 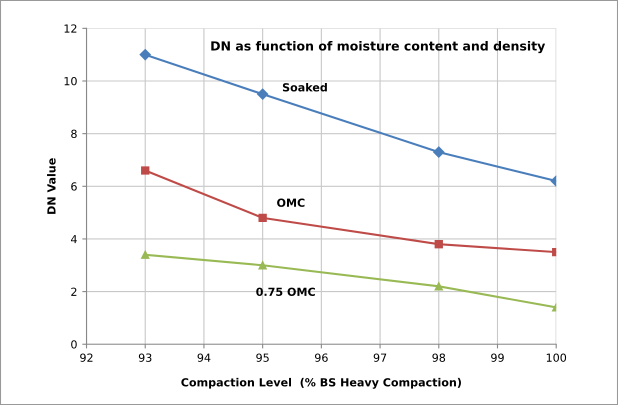 I want to click on x-tick-label: 100, so click(x=556, y=357).